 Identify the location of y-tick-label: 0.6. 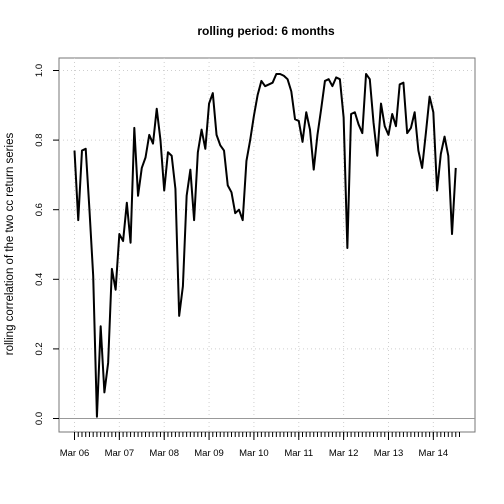
(39, 209).